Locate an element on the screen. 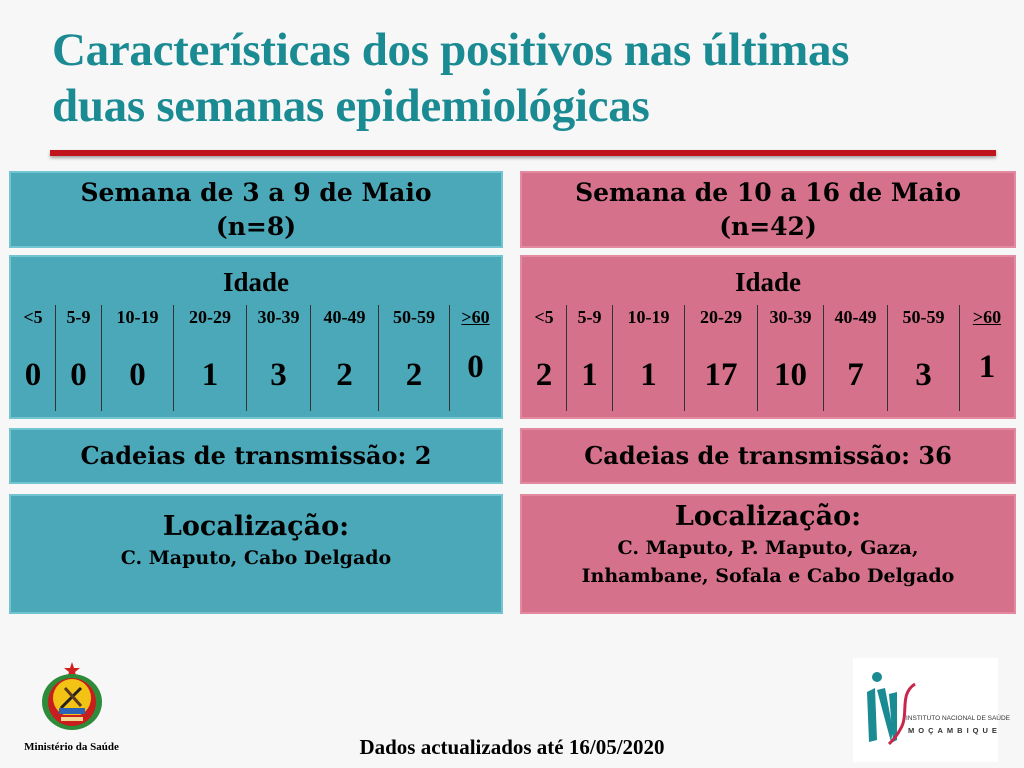 This screenshot has height=768, width=1024. week2-heading: Semana de 10 a 16 de Maio is located at coordinates (768, 192).